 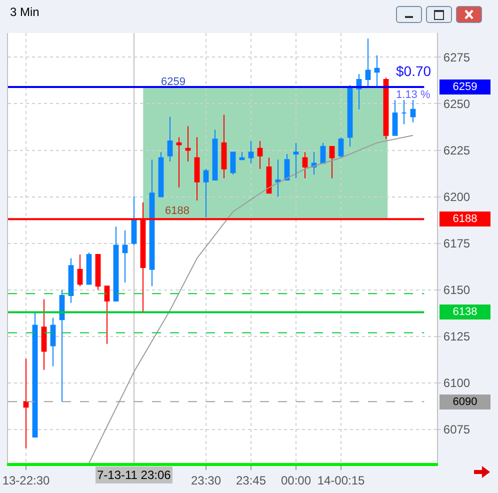 What do you see at coordinates (456, 429) in the screenshot?
I see `y-tick-label: 6075` at bounding box center [456, 429].